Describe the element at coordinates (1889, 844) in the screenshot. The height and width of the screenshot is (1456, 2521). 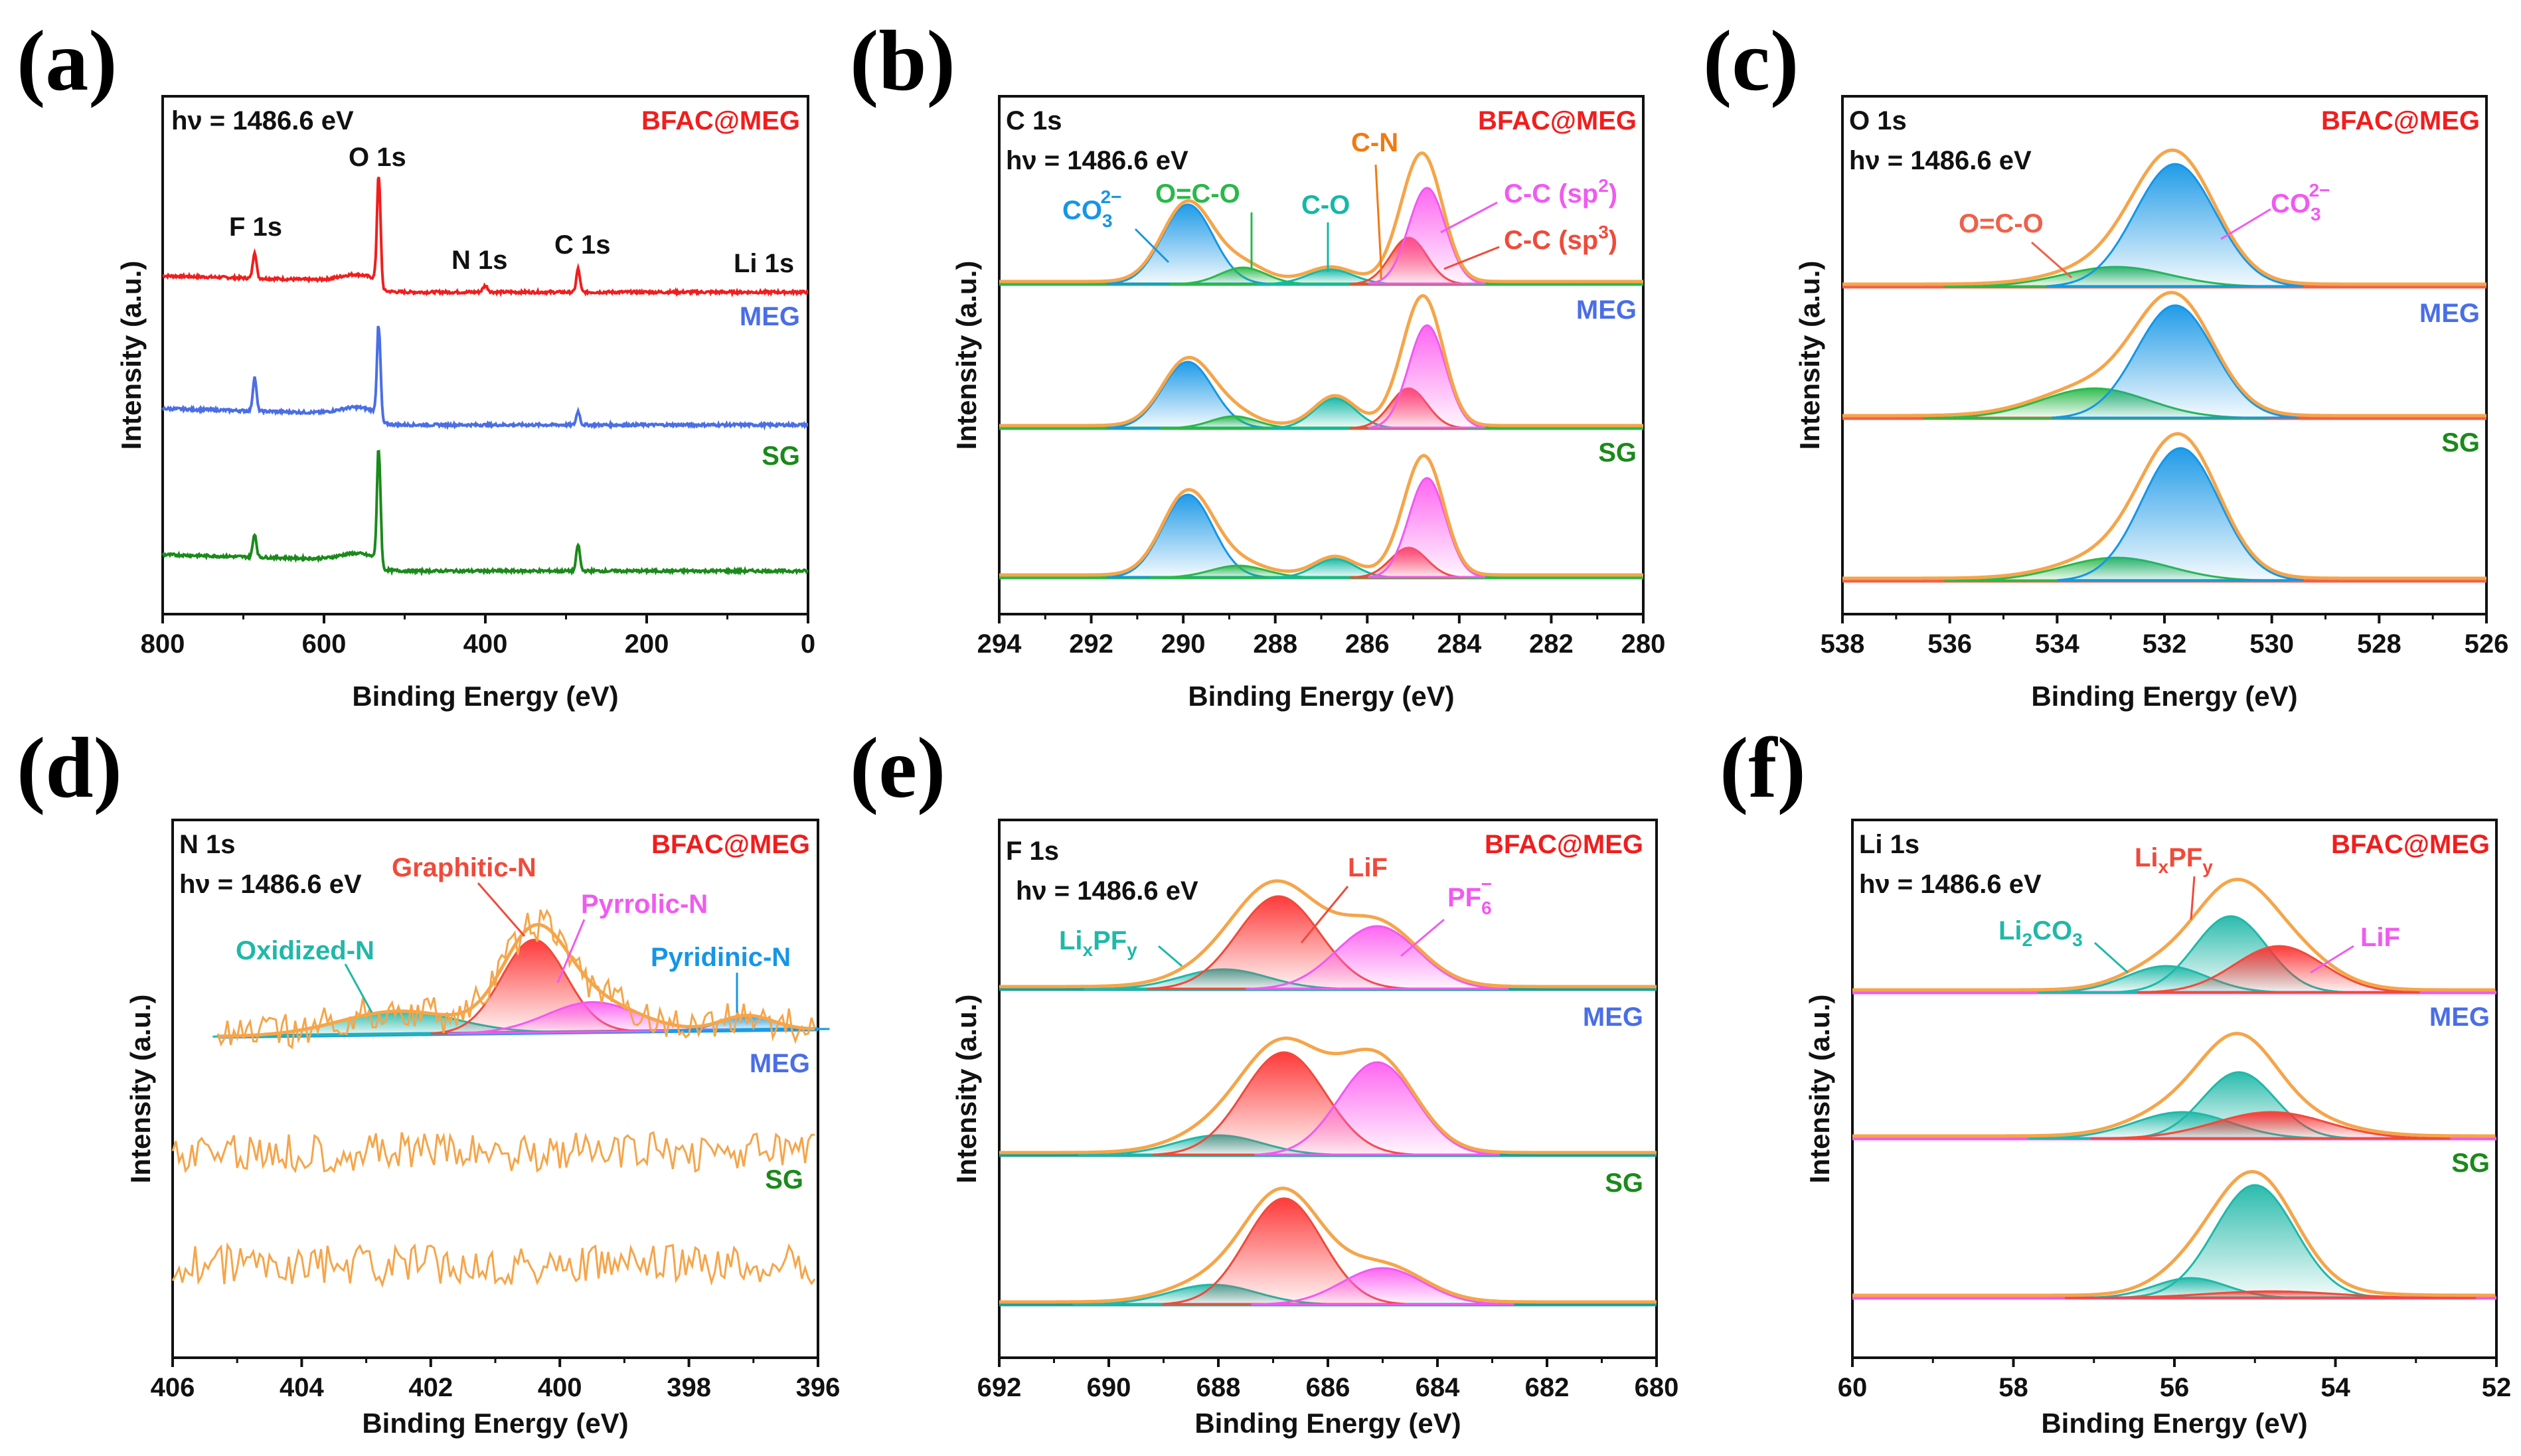
I see `region-title-f: Li 1s` at that location.